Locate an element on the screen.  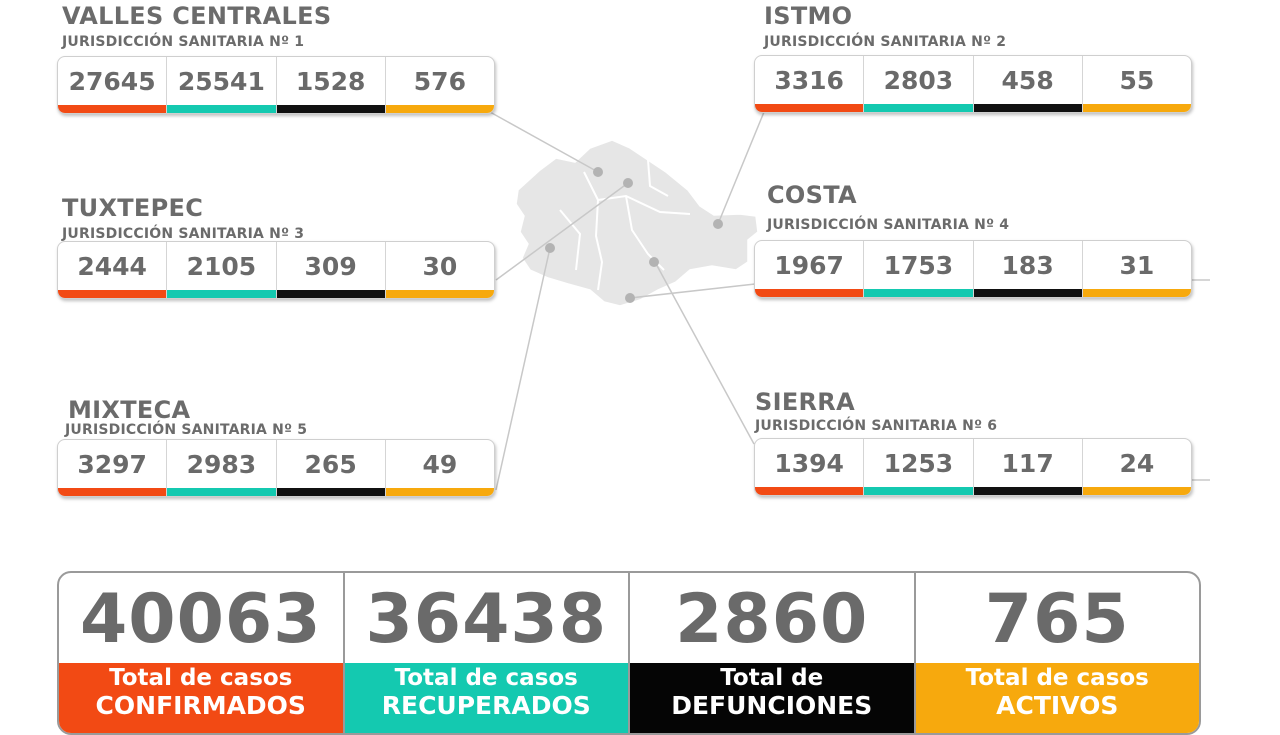
total-label-line2: ACTIVOS is located at coordinates (1057, 705).